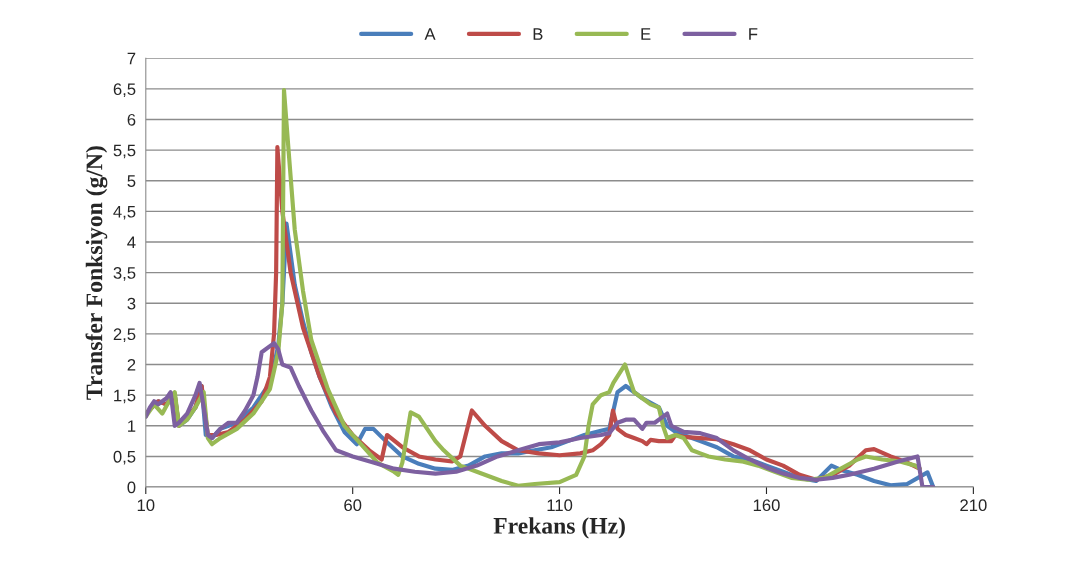 This screenshot has width=1072, height=571. What do you see at coordinates (538, 34) in the screenshot?
I see `legend-label: B` at bounding box center [538, 34].